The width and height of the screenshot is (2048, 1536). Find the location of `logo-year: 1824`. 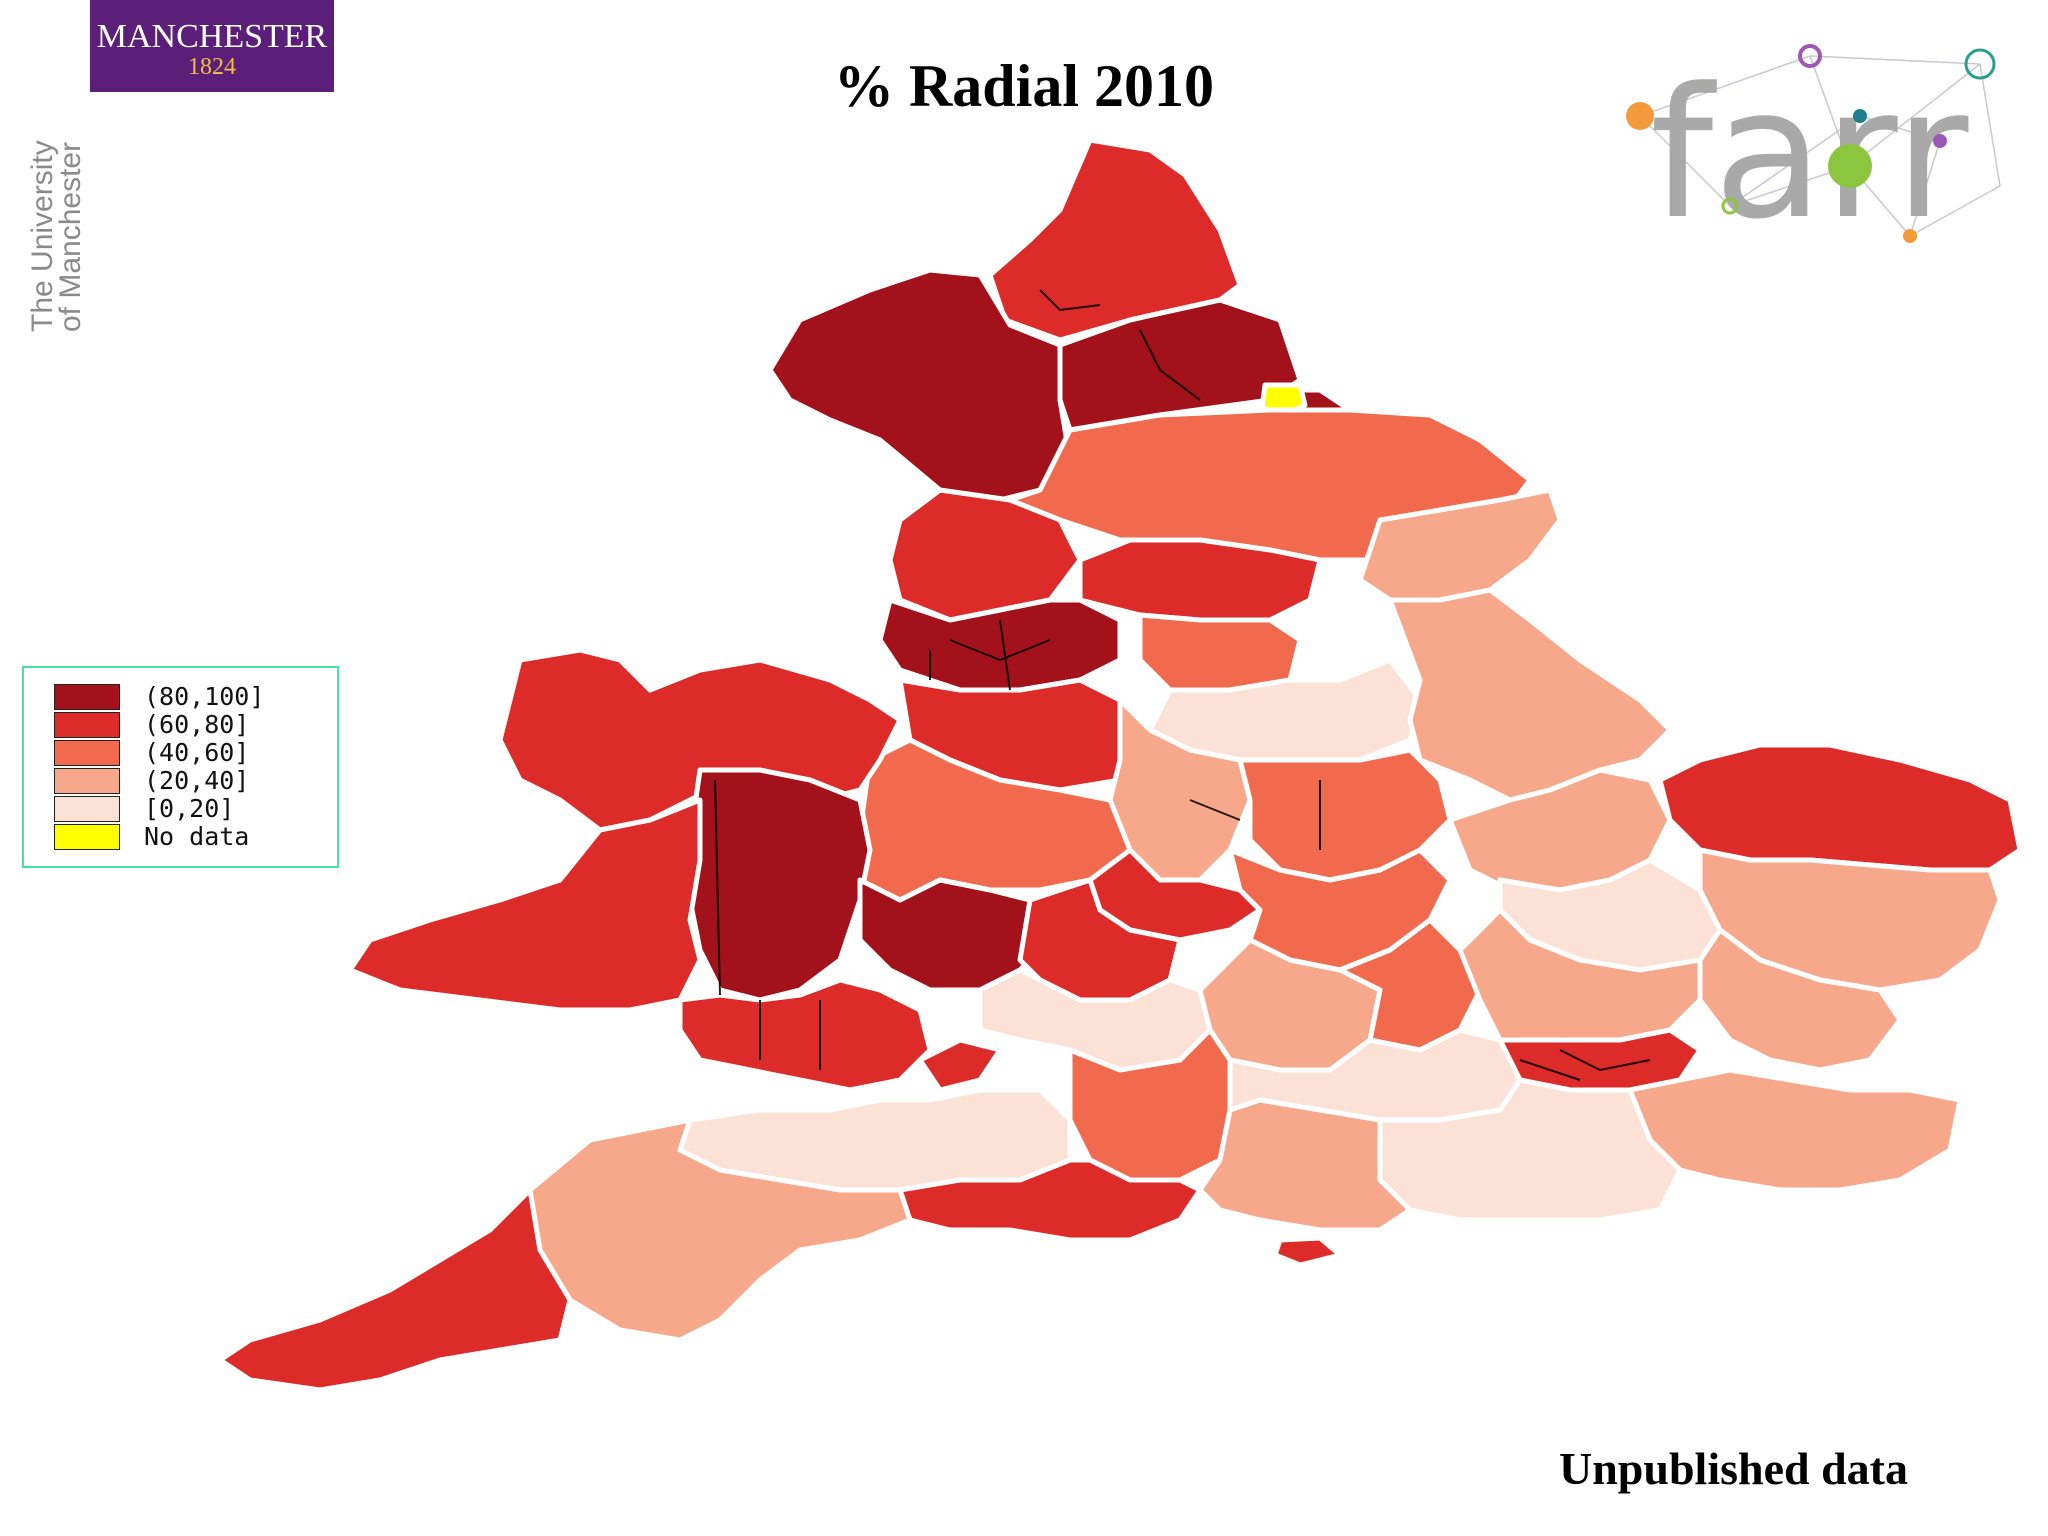

logo-year: 1824 is located at coordinates (212, 67).